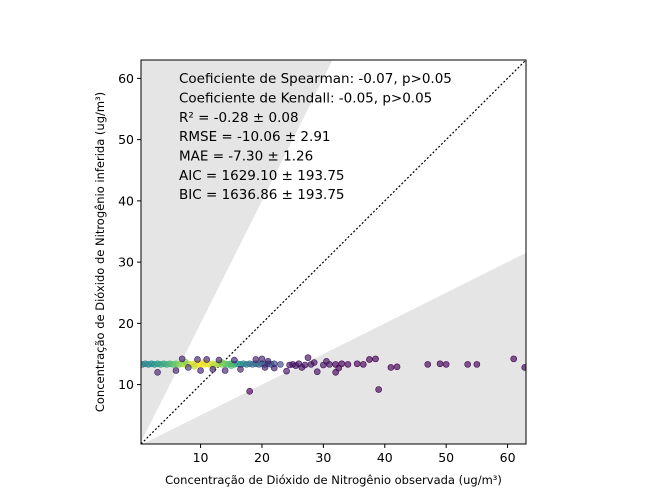  What do you see at coordinates (315, 79) in the screenshot?
I see `stat-spearman: Coeficiente de Spearman: -0.07, p>0.05` at bounding box center [315, 79].